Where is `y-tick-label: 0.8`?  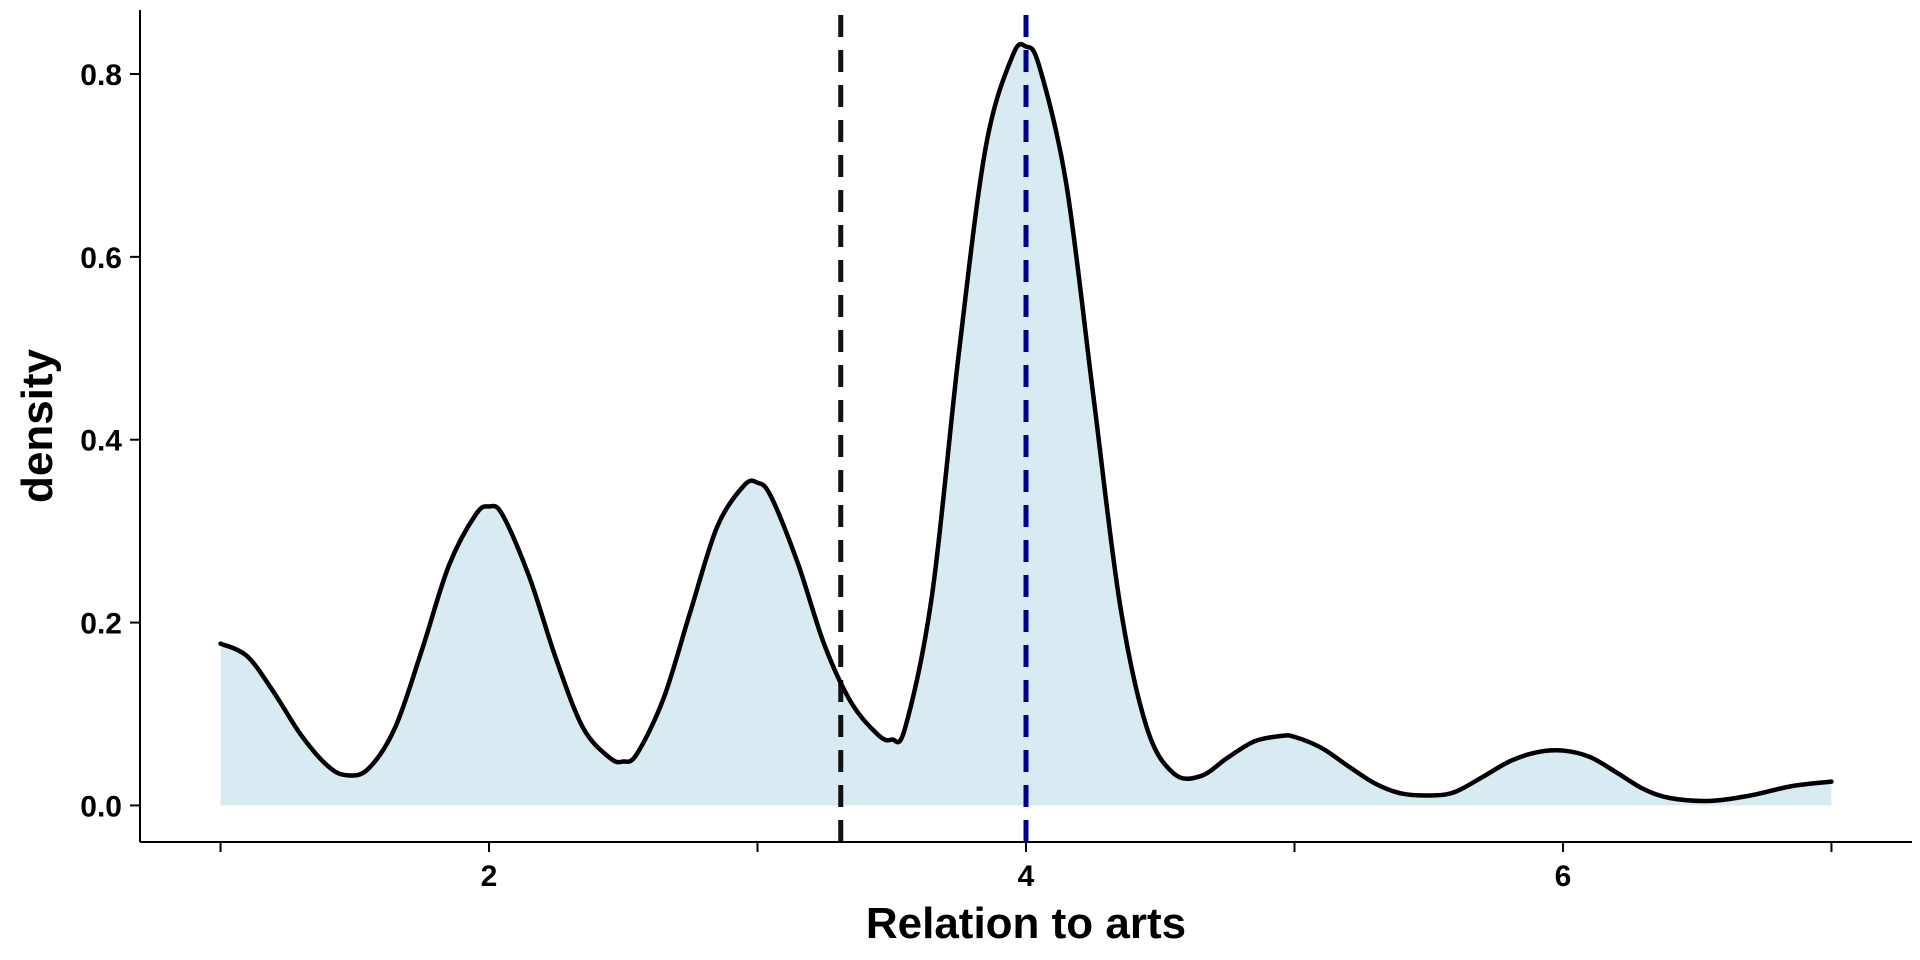
y-tick-label: 0.8 is located at coordinates (101, 75).